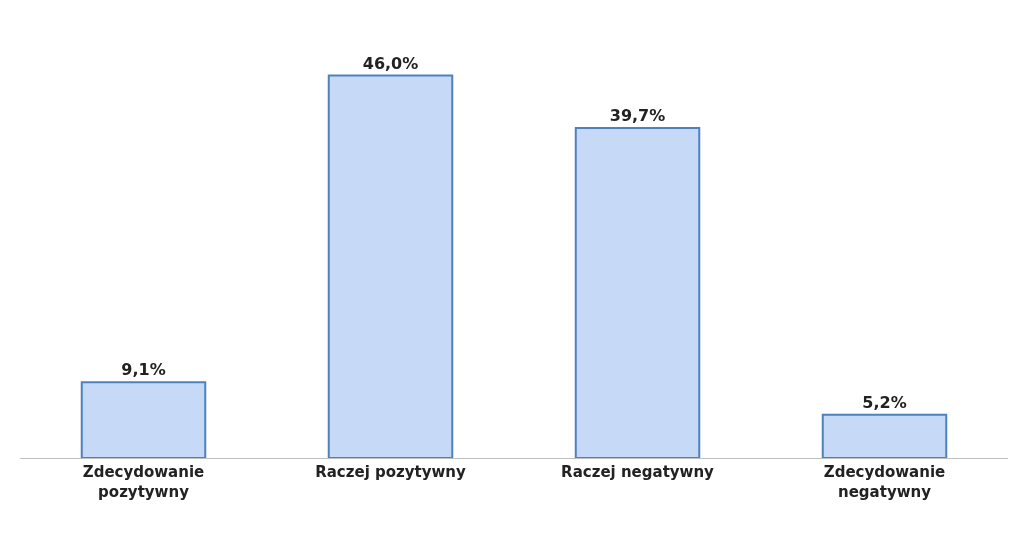 This screenshot has height=538, width=1028. I want to click on x-tick-label: Raczej pozytywny, so click(391, 472).